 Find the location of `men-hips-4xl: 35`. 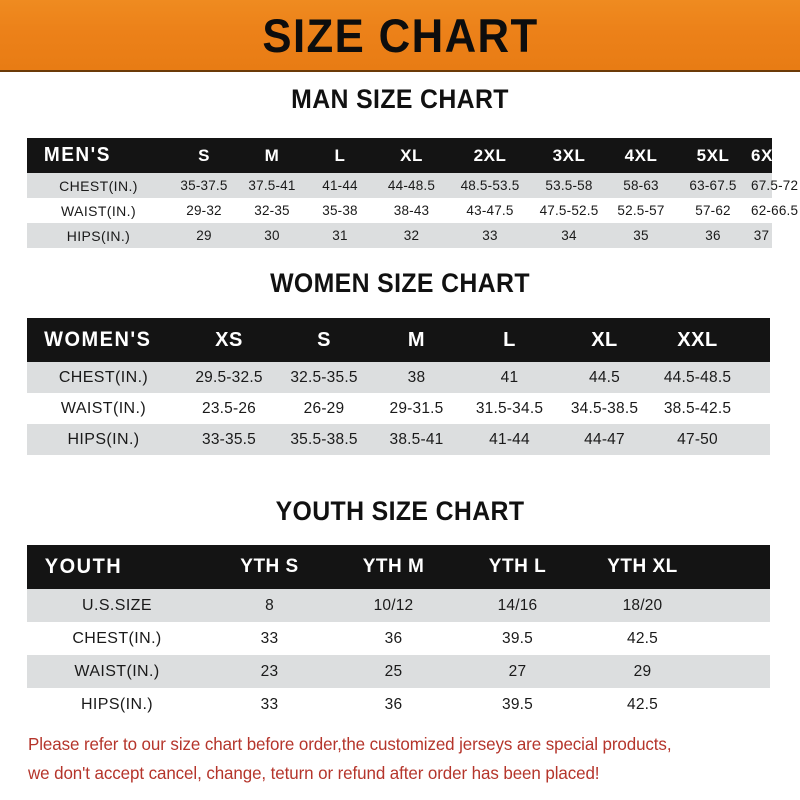

men-hips-4xl: 35 is located at coordinates (641, 235).